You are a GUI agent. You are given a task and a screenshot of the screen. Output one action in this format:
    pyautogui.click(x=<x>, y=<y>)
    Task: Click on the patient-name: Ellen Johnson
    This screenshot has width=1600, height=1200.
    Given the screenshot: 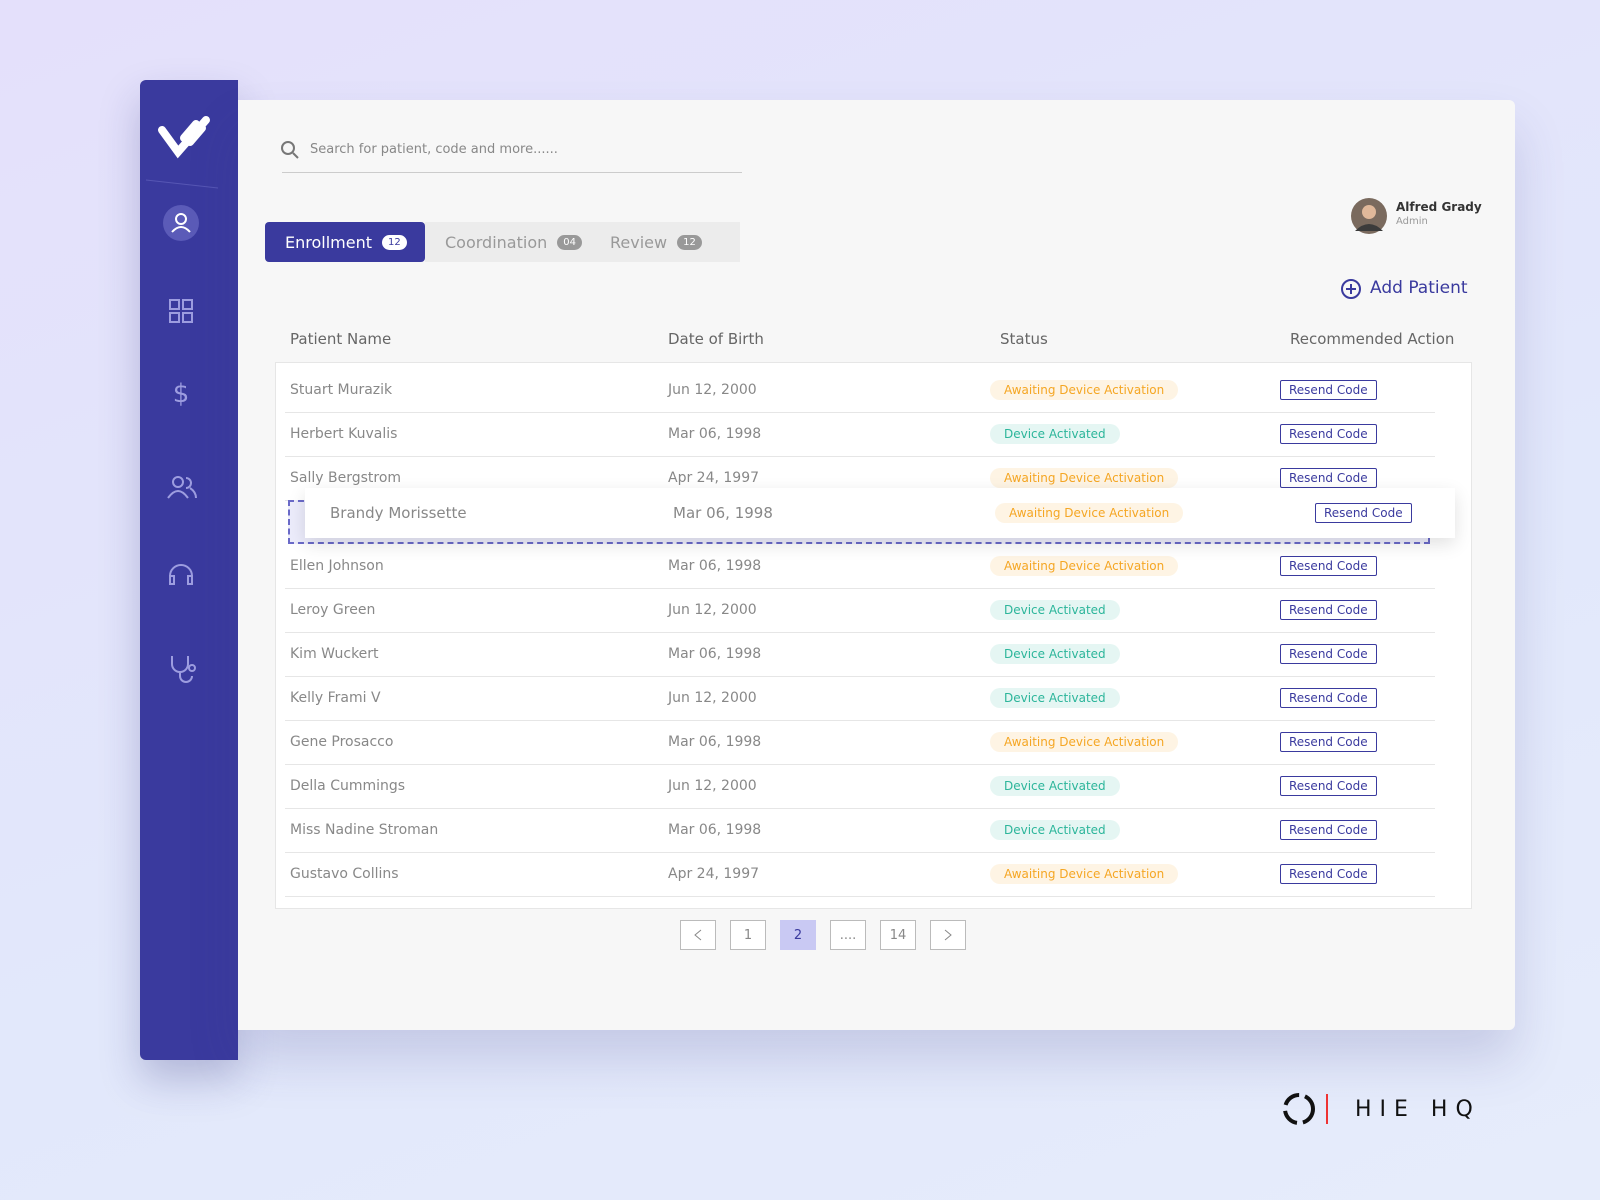 What is the action you would take?
    pyautogui.click(x=337, y=566)
    